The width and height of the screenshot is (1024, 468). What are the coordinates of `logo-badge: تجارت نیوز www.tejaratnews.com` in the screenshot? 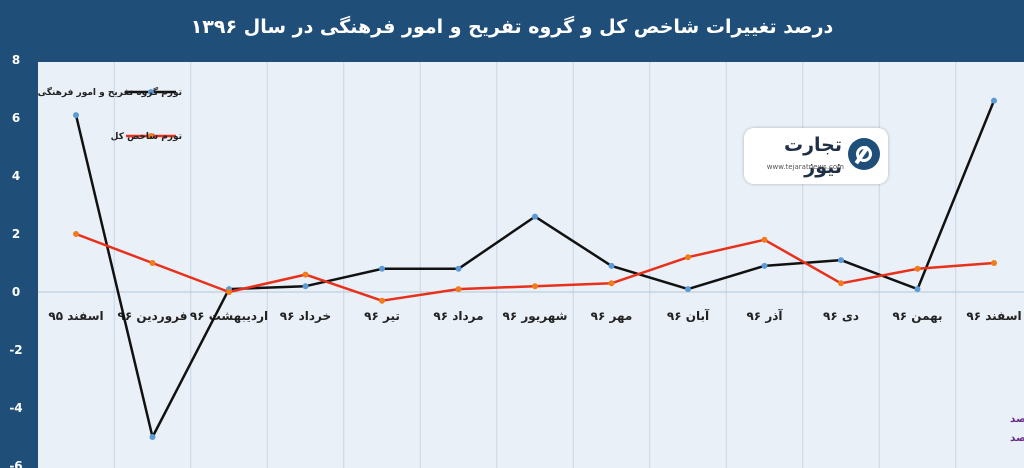 It's located at (816, 156).